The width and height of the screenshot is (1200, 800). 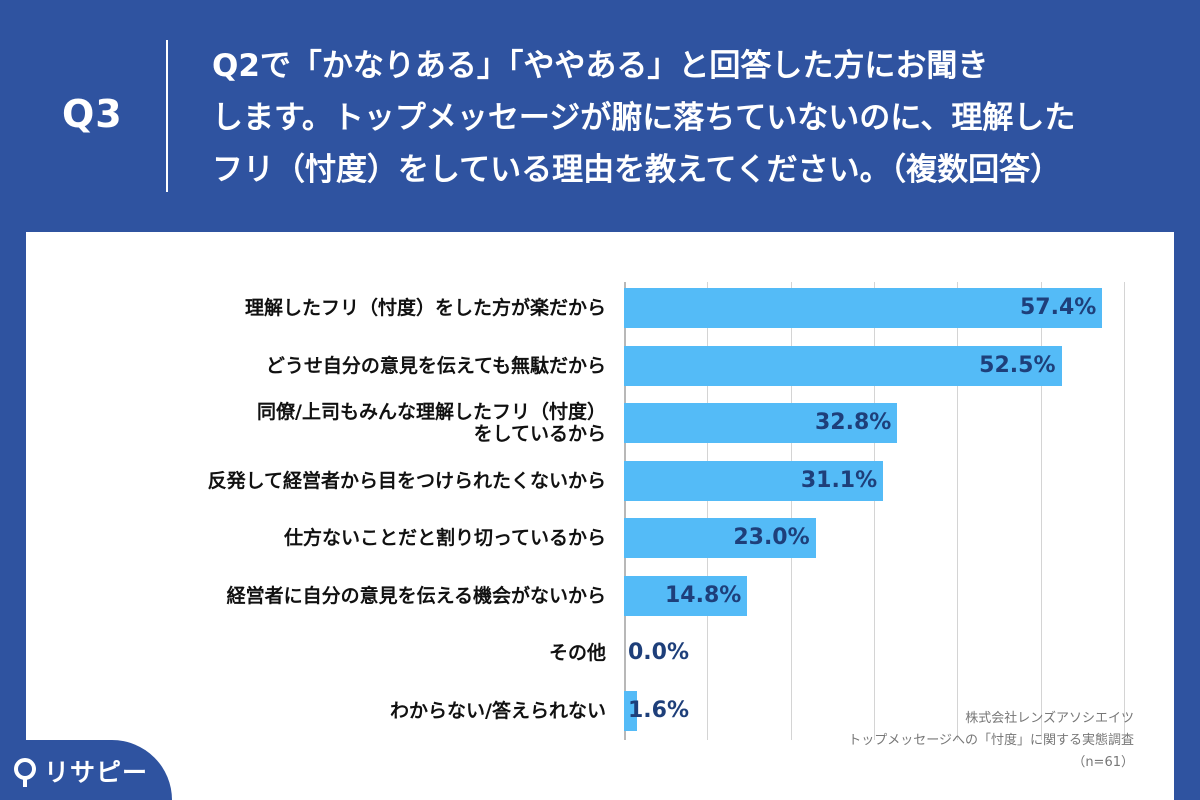 What do you see at coordinates (839, 480) in the screenshot?
I see `value-label: 31.1%` at bounding box center [839, 480].